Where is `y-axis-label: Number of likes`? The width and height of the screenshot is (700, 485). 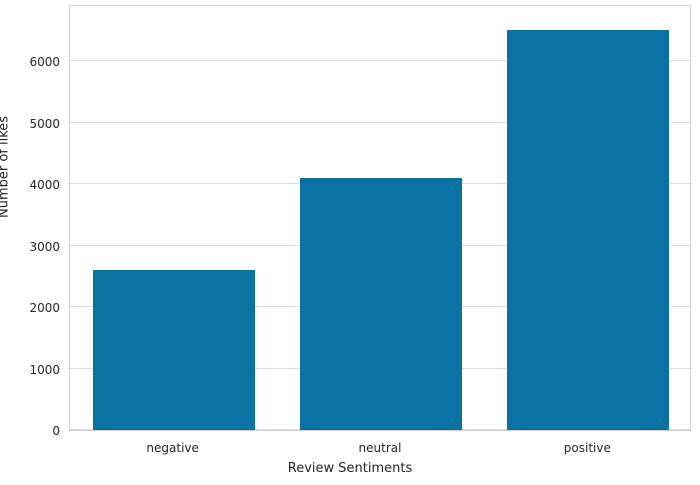 y-axis-label: Number of likes is located at coordinates (6, 166).